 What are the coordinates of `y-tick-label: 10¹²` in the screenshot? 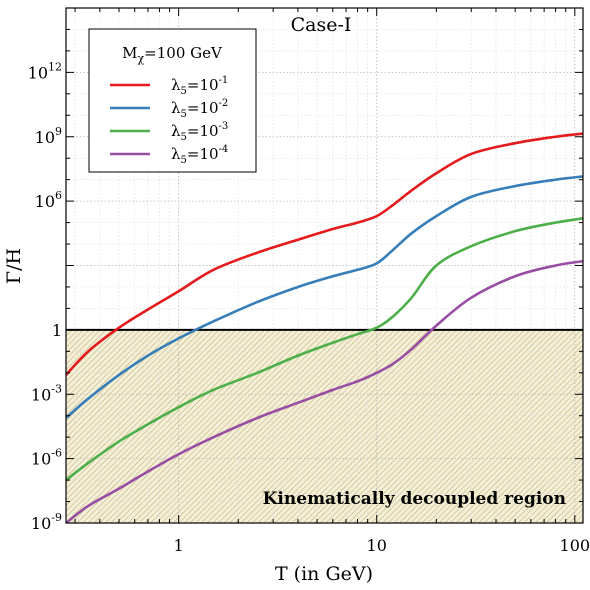 It's located at (45, 71).